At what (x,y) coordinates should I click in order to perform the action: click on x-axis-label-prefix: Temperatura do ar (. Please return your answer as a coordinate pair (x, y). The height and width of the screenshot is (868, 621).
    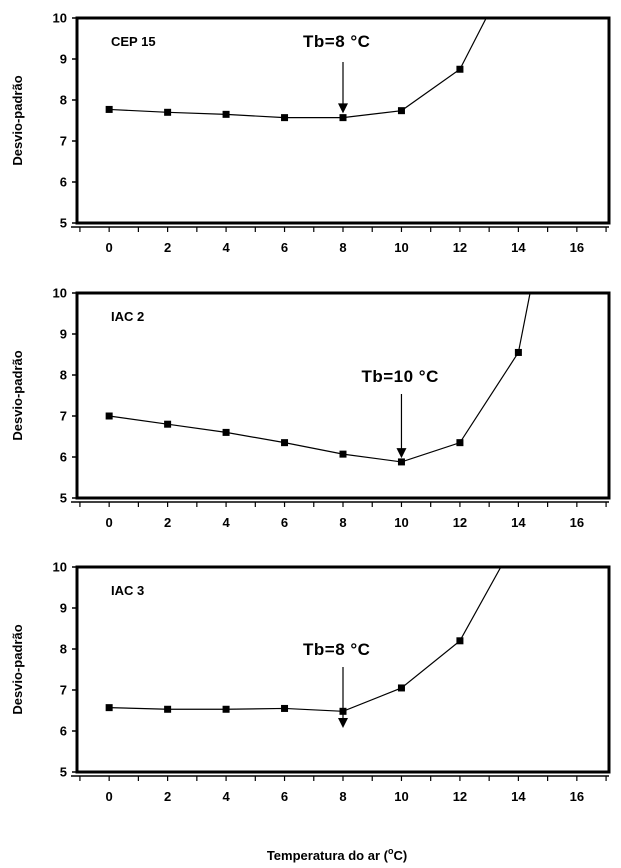
    Looking at the image, I should click on (328, 855).